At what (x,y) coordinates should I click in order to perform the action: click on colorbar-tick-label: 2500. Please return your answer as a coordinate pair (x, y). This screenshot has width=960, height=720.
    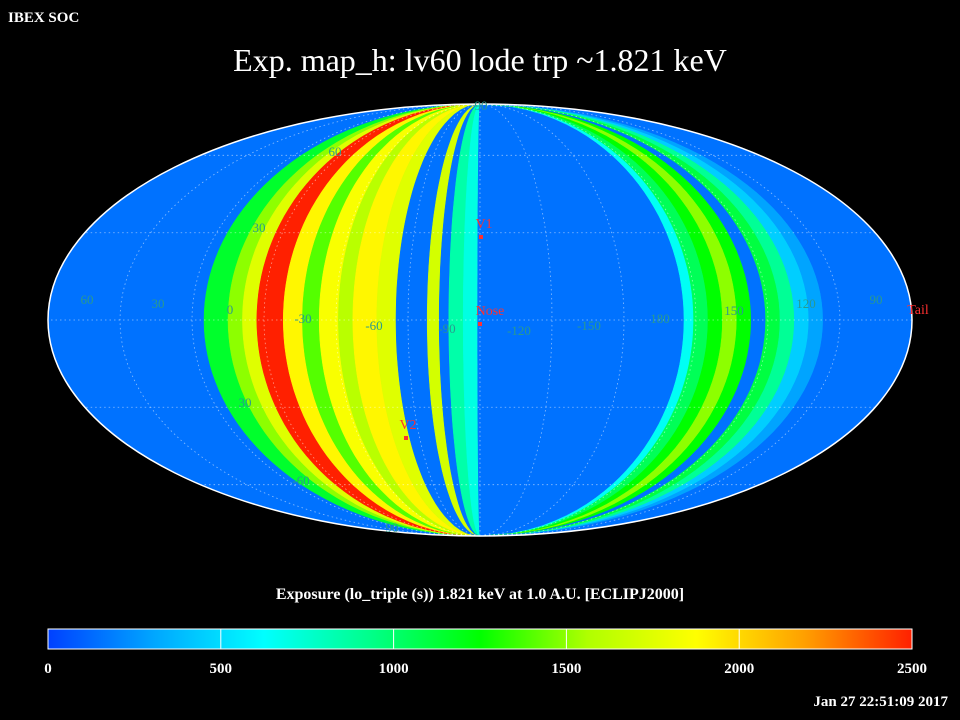
    Looking at the image, I should click on (912, 669).